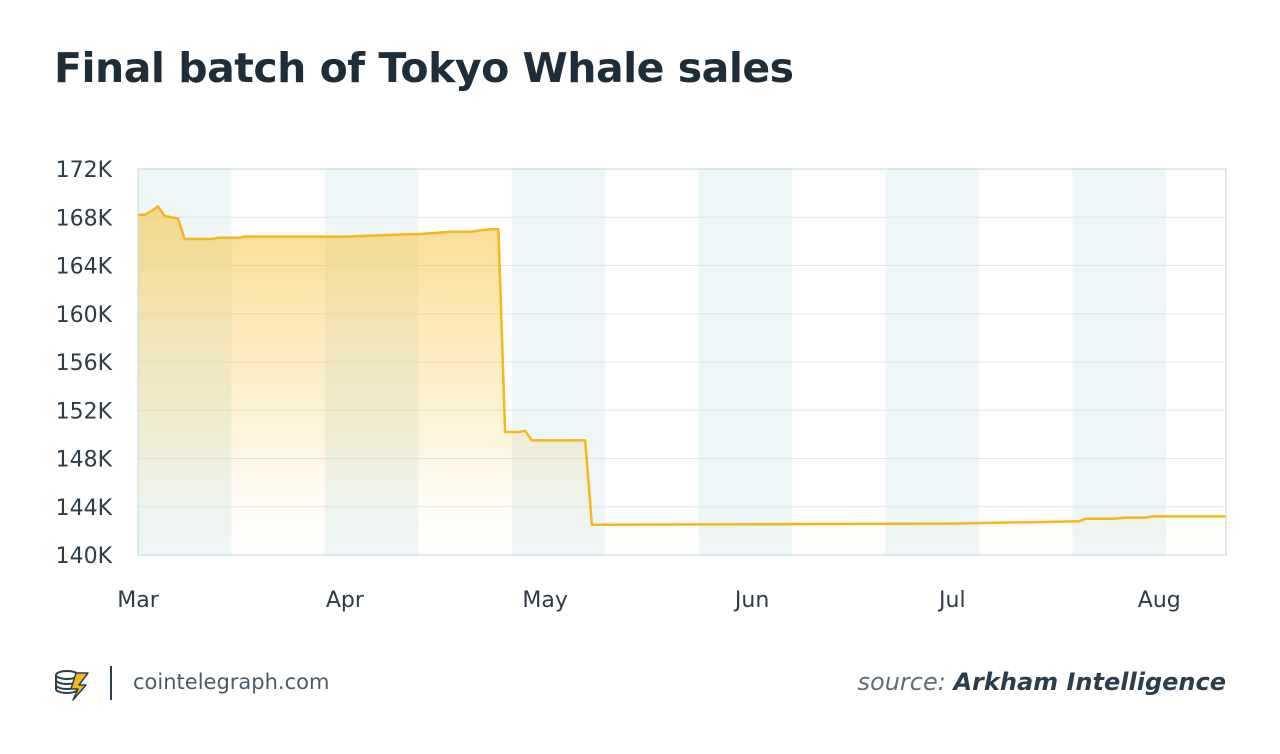 The image size is (1280, 754). I want to click on y-axis-labels: 140K 144K 148K 152K 156K 160K 164K 168K 172K, so click(84, 363).